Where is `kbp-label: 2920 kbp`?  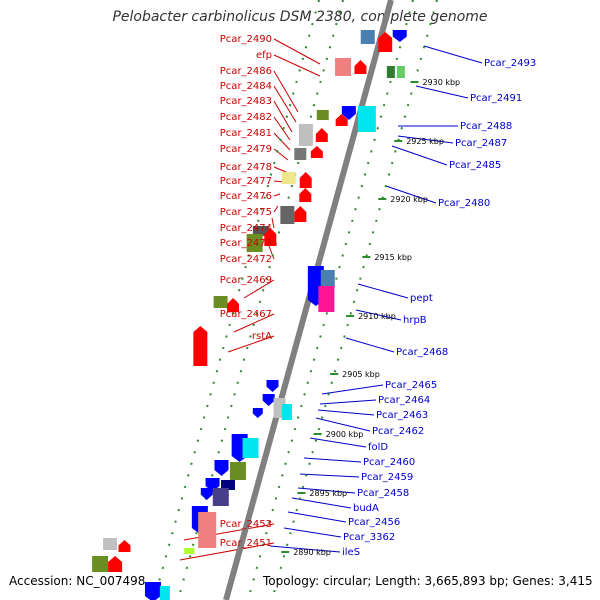 kbp-label: 2920 kbp is located at coordinates (409, 199).